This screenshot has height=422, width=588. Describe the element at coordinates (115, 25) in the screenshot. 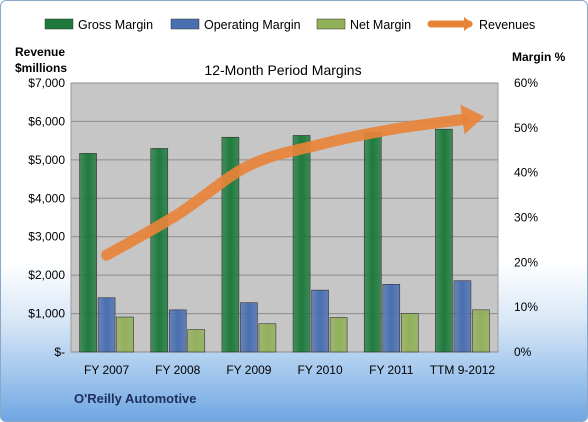

I see `legend-label: Gross Margin` at that location.